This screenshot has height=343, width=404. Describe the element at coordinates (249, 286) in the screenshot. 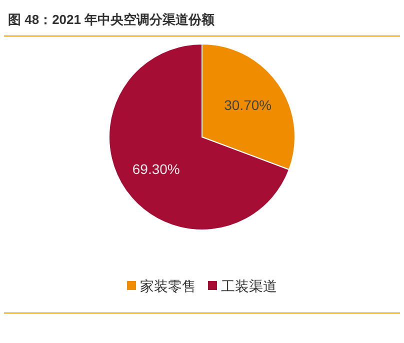

I see `legend-label: 工装渠道` at that location.